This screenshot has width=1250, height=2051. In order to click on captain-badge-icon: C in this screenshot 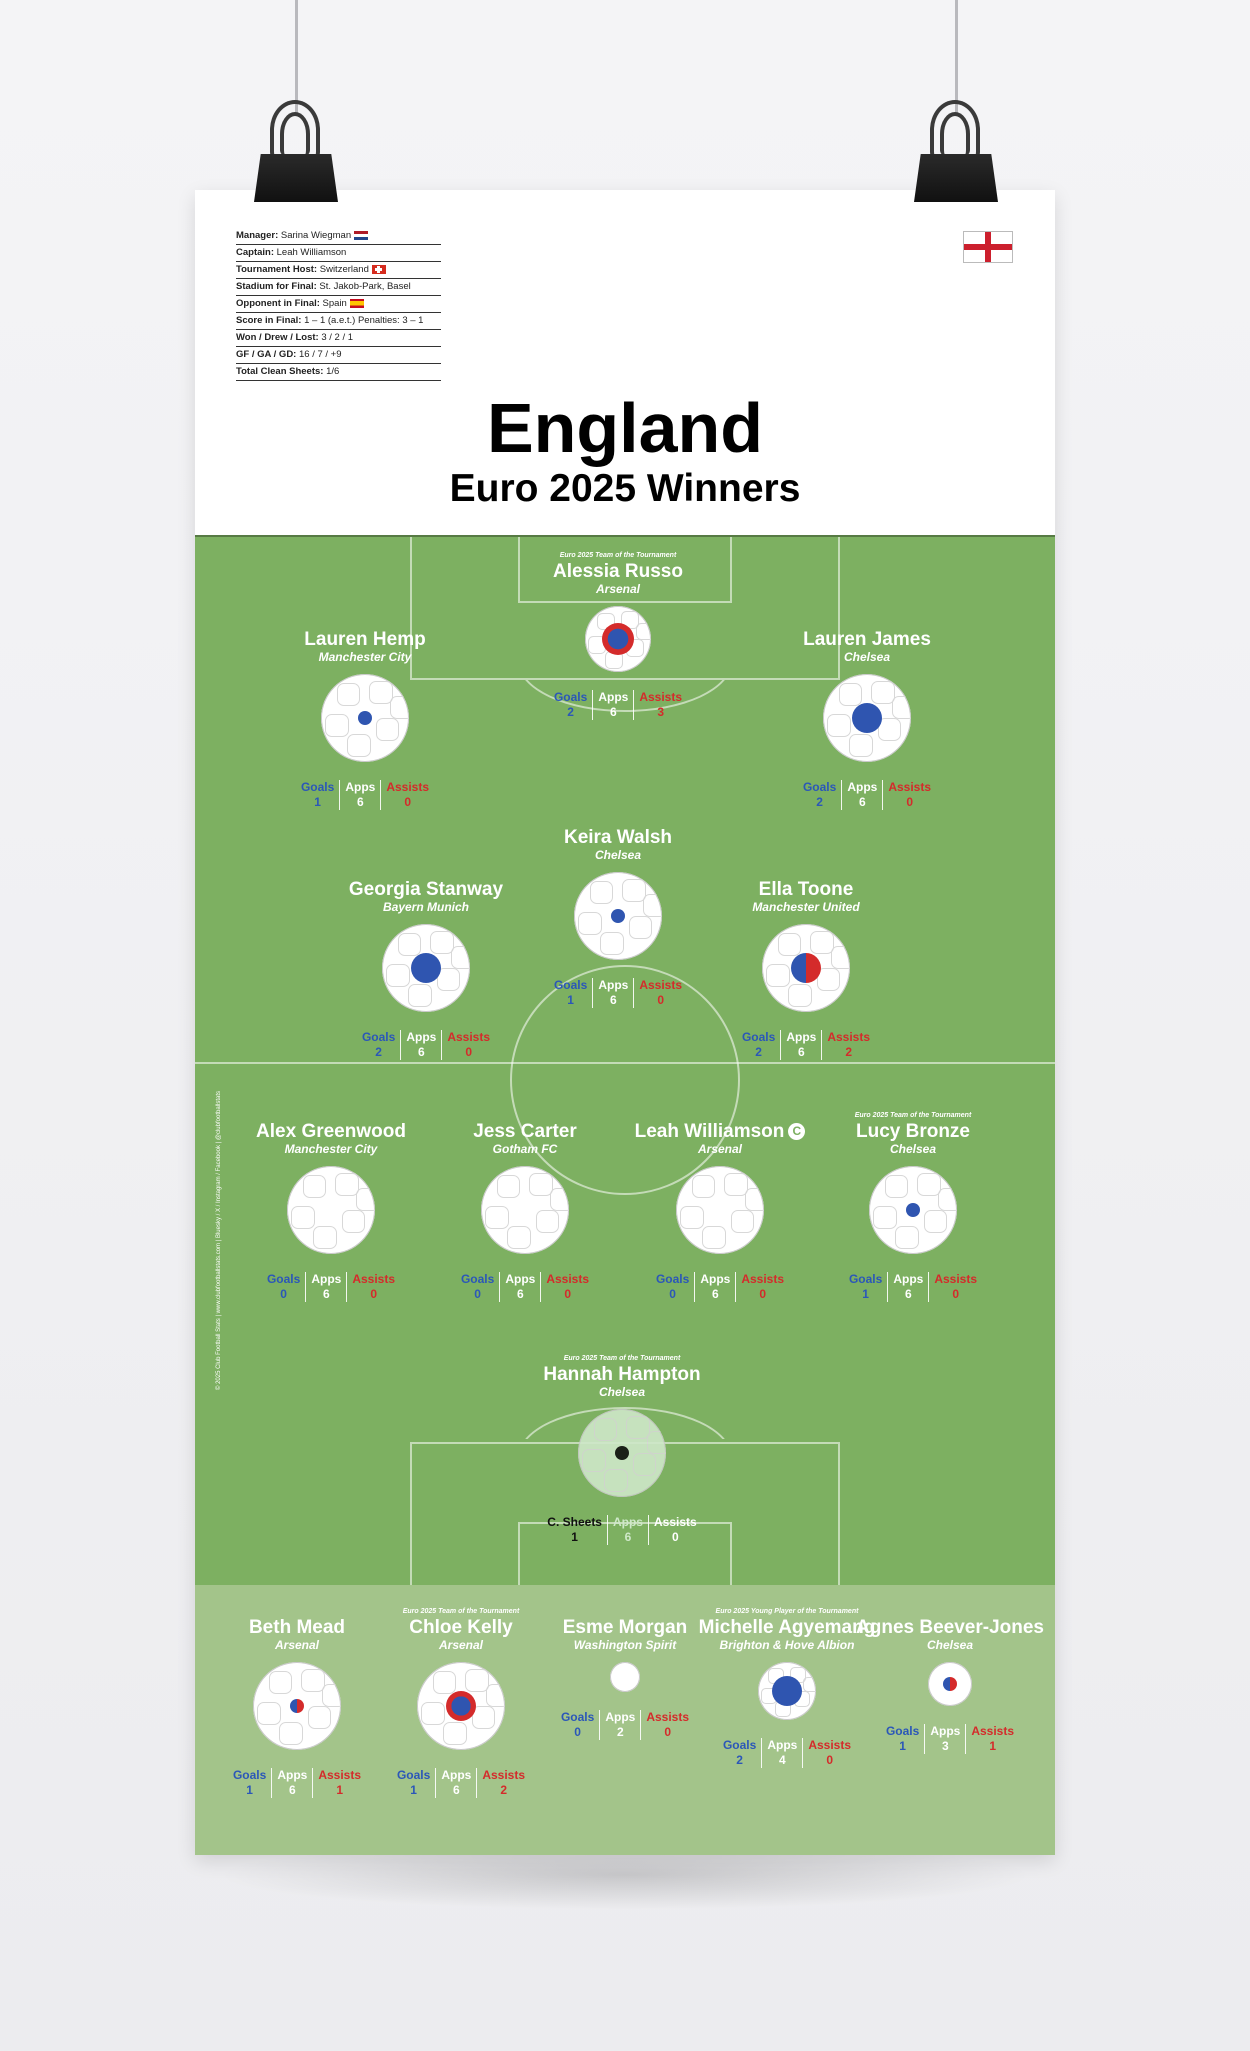, I will do `click(797, 1131)`.